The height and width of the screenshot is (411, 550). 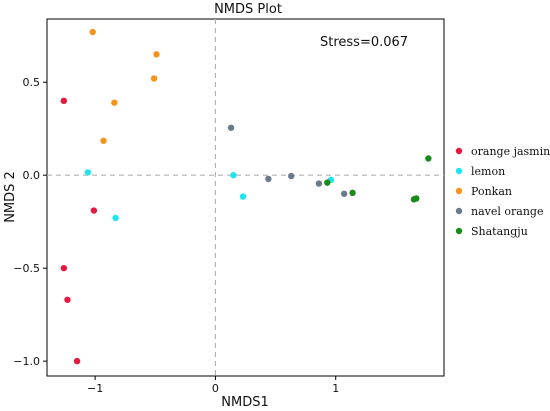 I want to click on x-tick-label: −1, so click(x=95, y=388).